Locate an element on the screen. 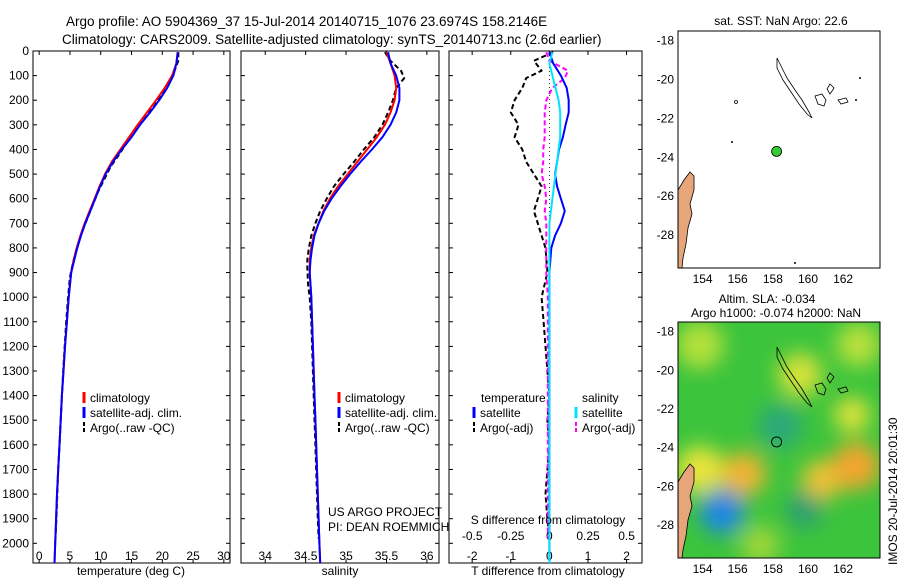 The width and height of the screenshot is (900, 580). x-tick-label: 34.5 is located at coordinates (306, 556).